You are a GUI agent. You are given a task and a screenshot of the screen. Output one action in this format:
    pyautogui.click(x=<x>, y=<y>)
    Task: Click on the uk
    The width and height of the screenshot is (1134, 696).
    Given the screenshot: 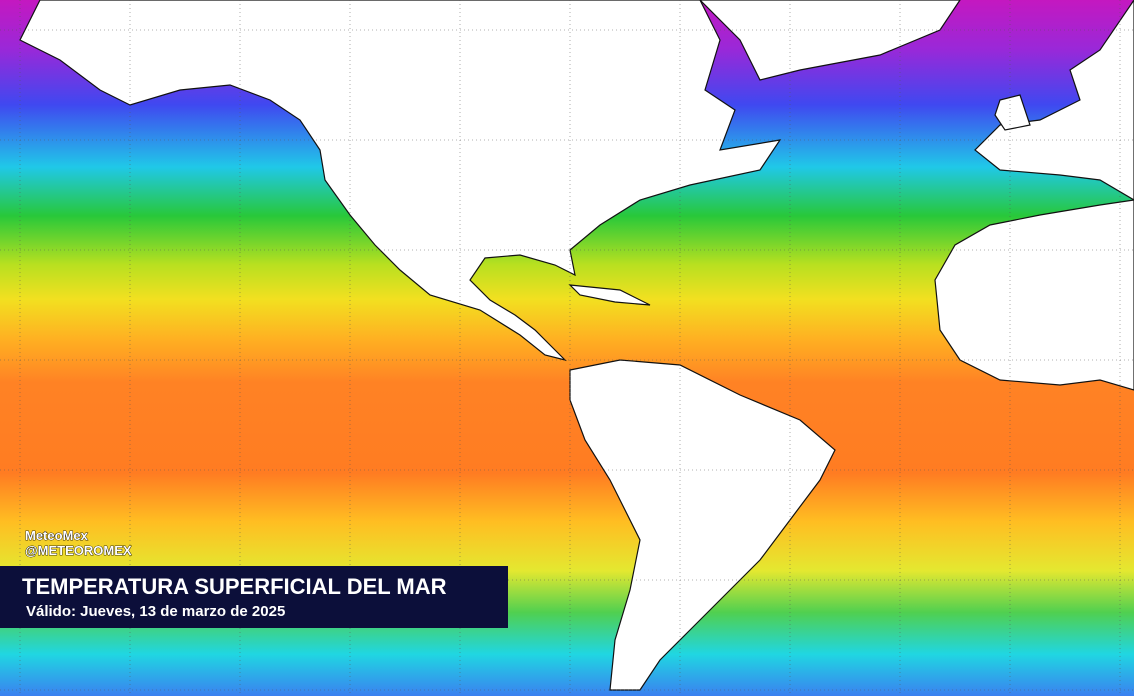 What is the action you would take?
    pyautogui.click(x=1012, y=112)
    